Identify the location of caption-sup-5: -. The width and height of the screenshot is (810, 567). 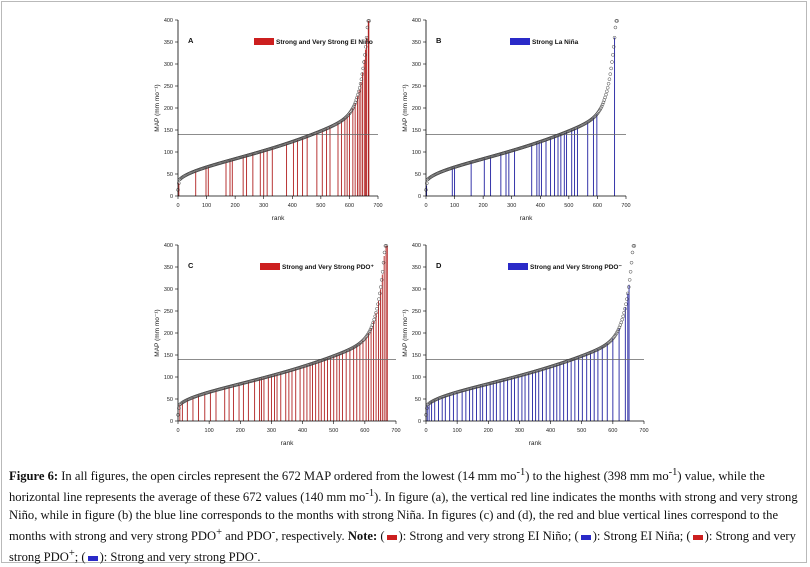
(273, 532).